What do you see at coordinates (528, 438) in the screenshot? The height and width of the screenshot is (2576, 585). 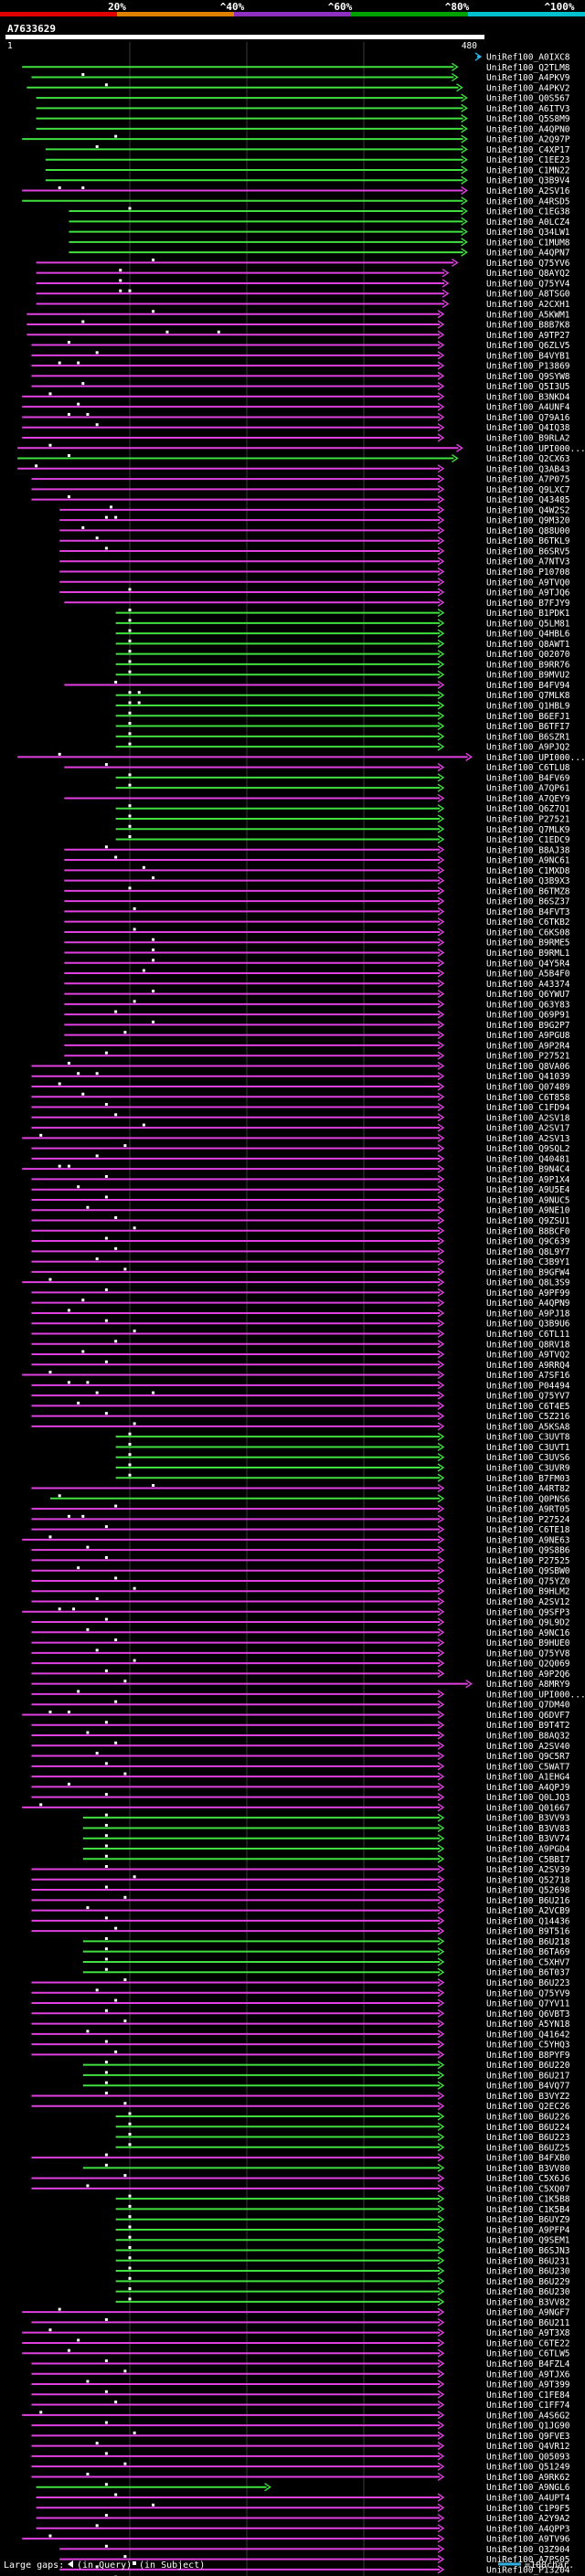 I see `hit-label: UniRef100_B9RLA2` at bounding box center [528, 438].